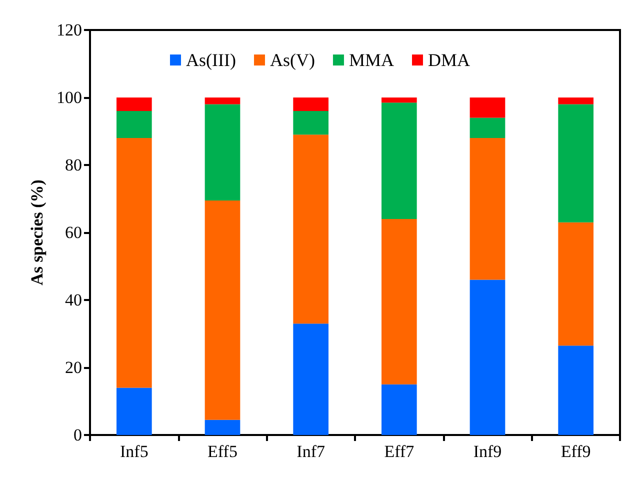 Image resolution: width=640 pixels, height=479 pixels. I want to click on legend-label: DMA, so click(449, 60).